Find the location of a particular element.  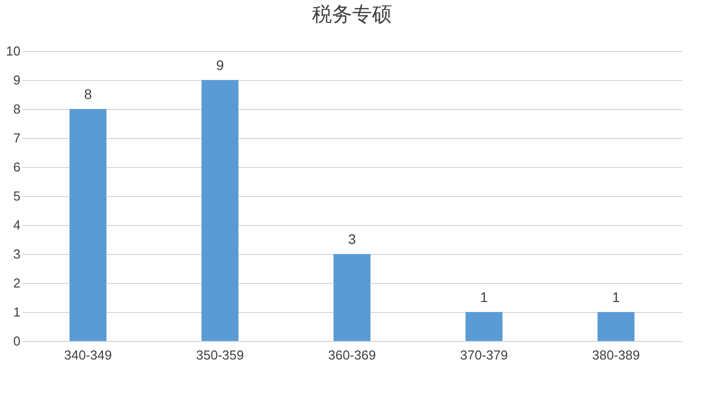

y-tick-label: 8 is located at coordinates (16, 109).